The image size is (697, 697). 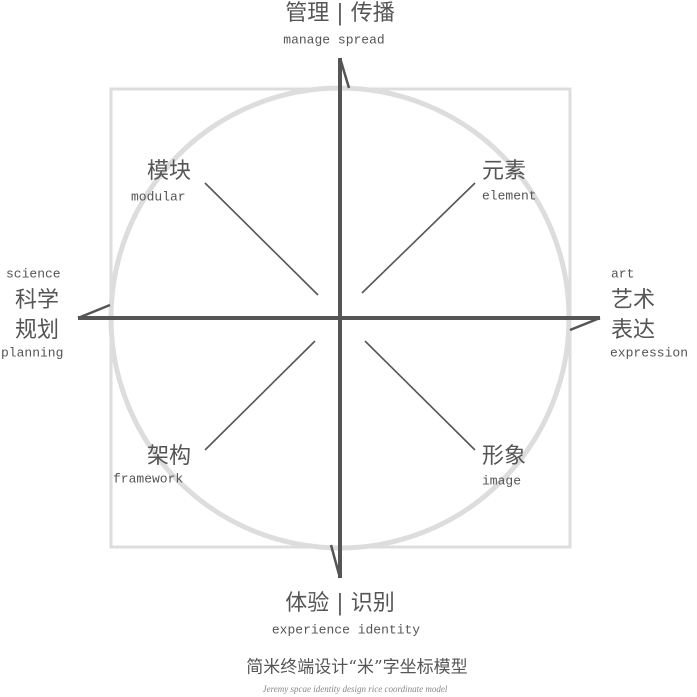 What do you see at coordinates (356, 668) in the screenshot?
I see `caption-title: 简米终端设计“米”字坐标模型` at bounding box center [356, 668].